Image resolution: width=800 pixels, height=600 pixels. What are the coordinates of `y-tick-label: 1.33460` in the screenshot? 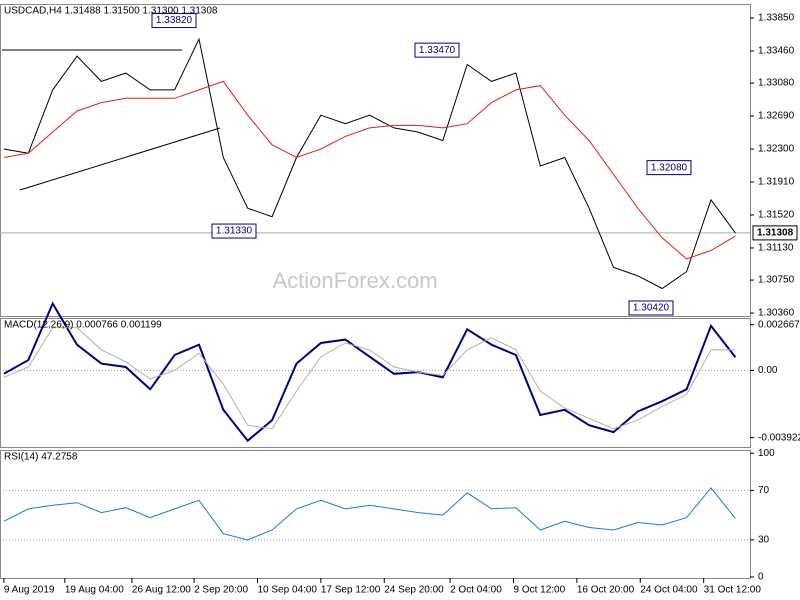 It's located at (776, 51).